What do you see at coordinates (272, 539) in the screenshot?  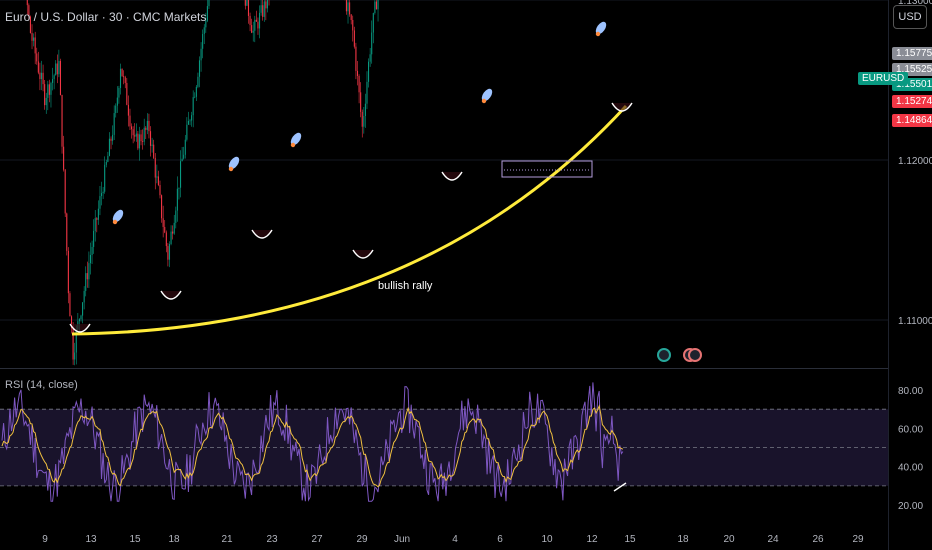 I see `time-tick-label: 23` at bounding box center [272, 539].